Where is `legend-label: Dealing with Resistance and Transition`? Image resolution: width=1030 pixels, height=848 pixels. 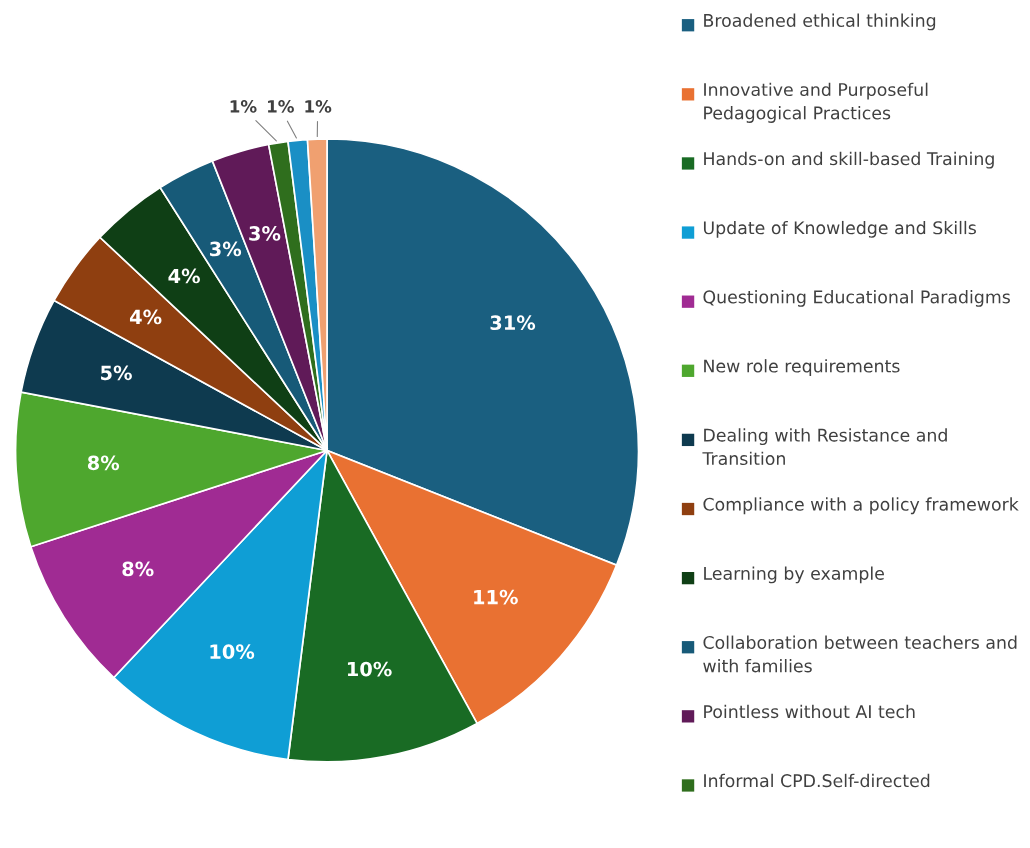 legend-label: Dealing with Resistance and Transition is located at coordinates (824, 447).